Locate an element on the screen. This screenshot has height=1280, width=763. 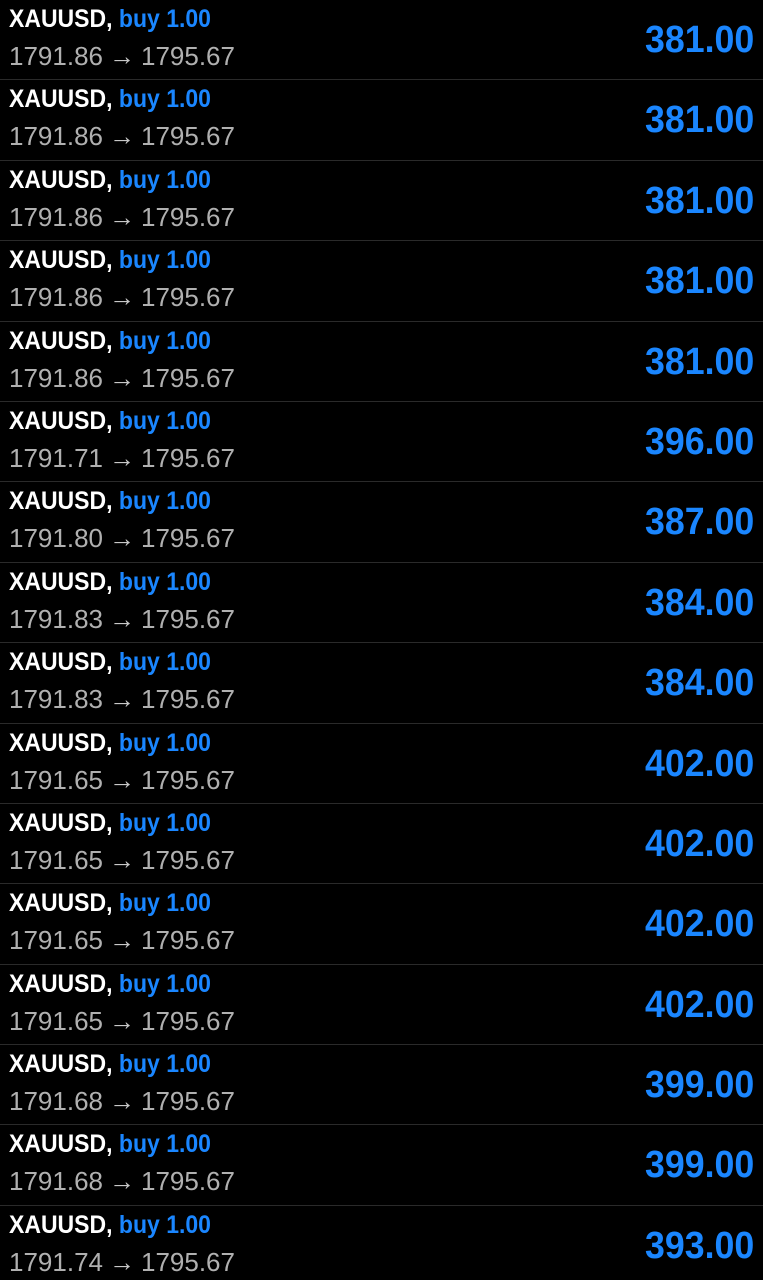
profit-value: 399.00 is located at coordinates (699, 1165).